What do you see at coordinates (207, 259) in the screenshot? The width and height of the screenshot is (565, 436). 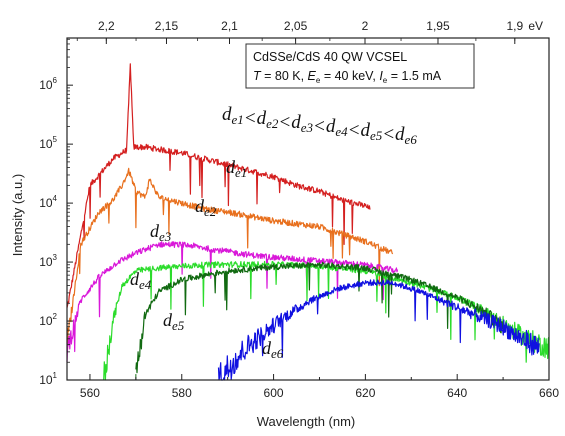 I see `series-labels: de1 de2 de3 de4 de5 de6` at bounding box center [207, 259].